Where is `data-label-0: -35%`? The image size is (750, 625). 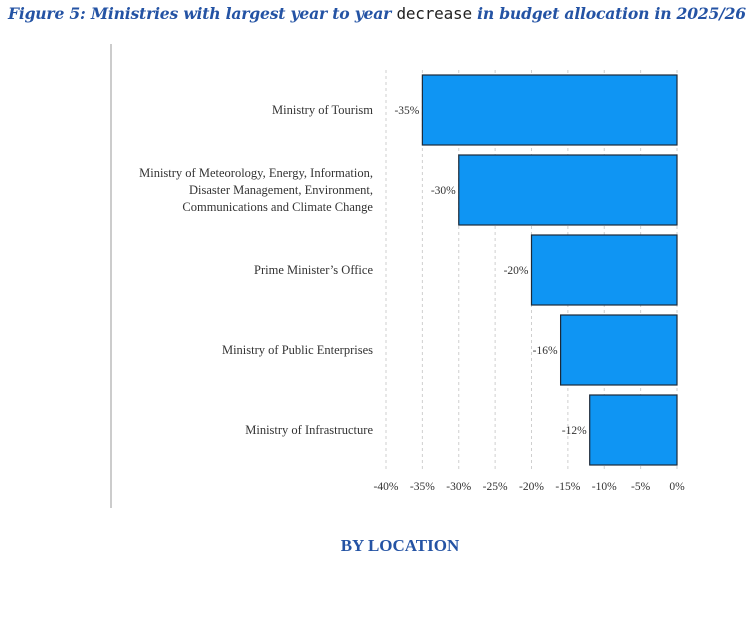 data-label-0: -35% is located at coordinates (406, 111).